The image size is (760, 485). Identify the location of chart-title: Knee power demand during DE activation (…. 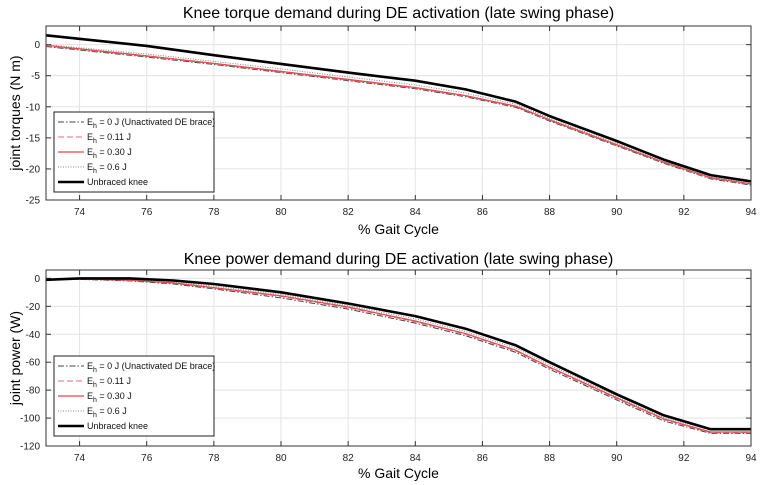
(399, 259).